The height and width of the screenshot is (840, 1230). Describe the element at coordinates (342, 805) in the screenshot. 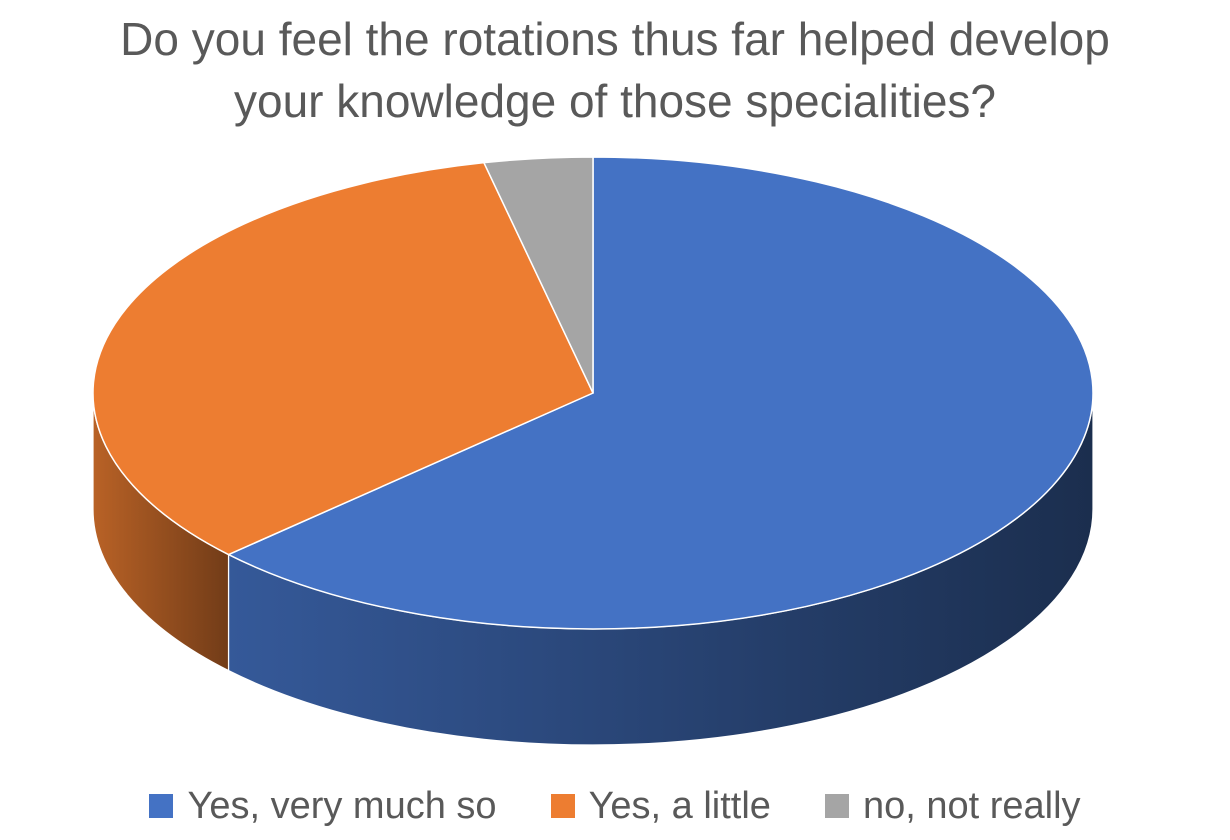

I see `legend-label-yes-very-much: Yes, very much so` at that location.